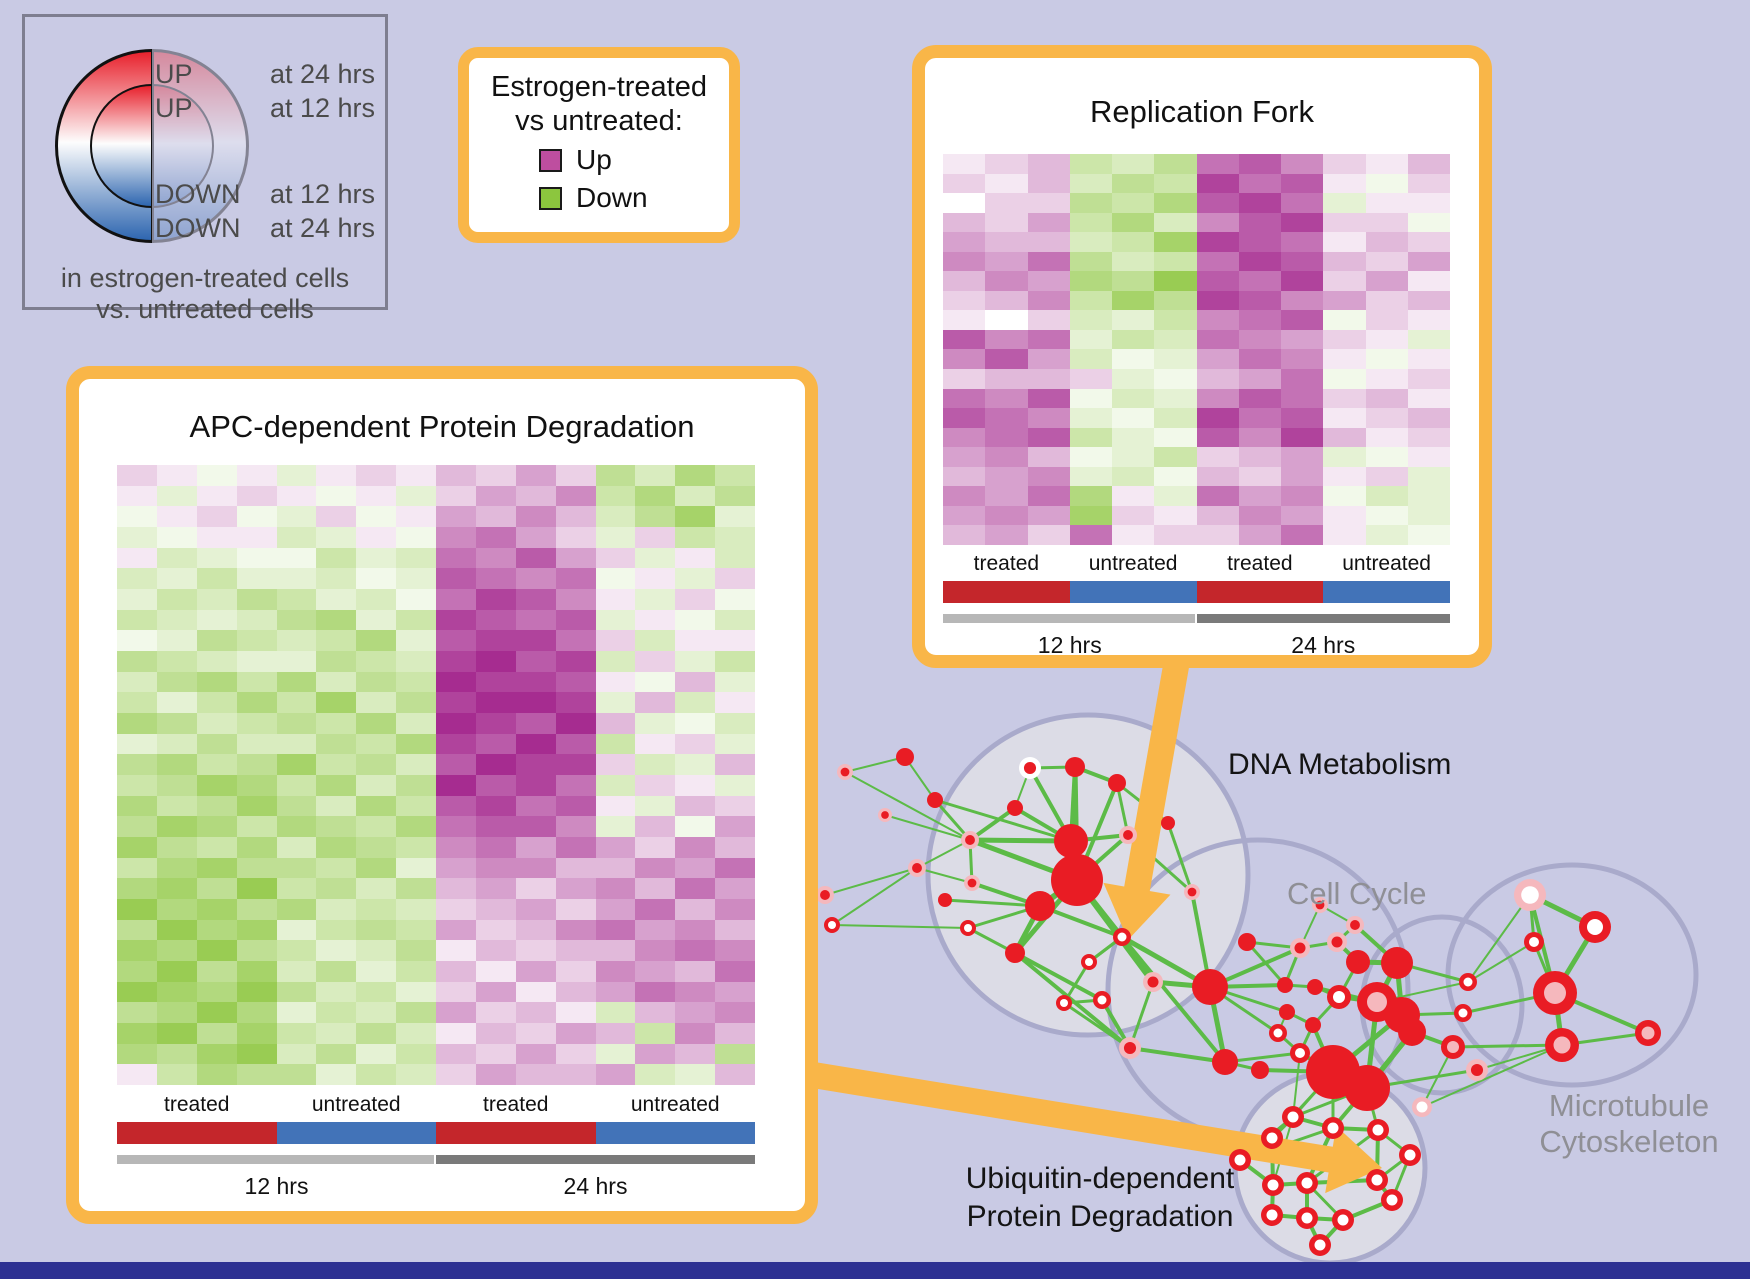  I want to click on score-down-12-time: at 12 hrs, so click(322, 194).